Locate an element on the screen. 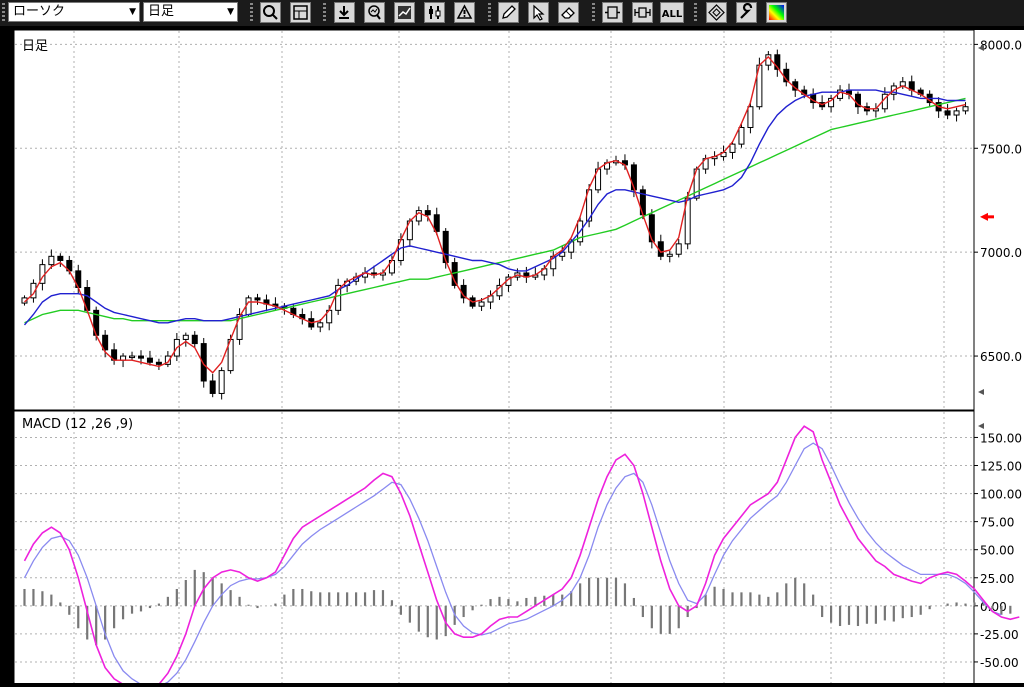 The height and width of the screenshot is (687, 1024). period-select: 日足 ▼ is located at coordinates (190, 12).